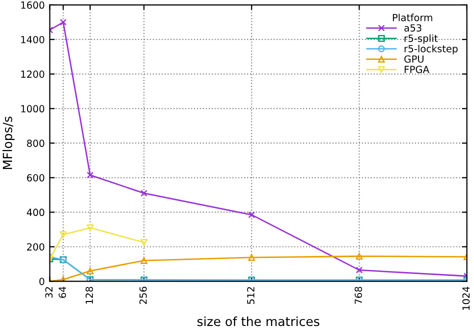  Describe the element at coordinates (412, 18) in the screenshot. I see `legend-title: Platform` at that location.